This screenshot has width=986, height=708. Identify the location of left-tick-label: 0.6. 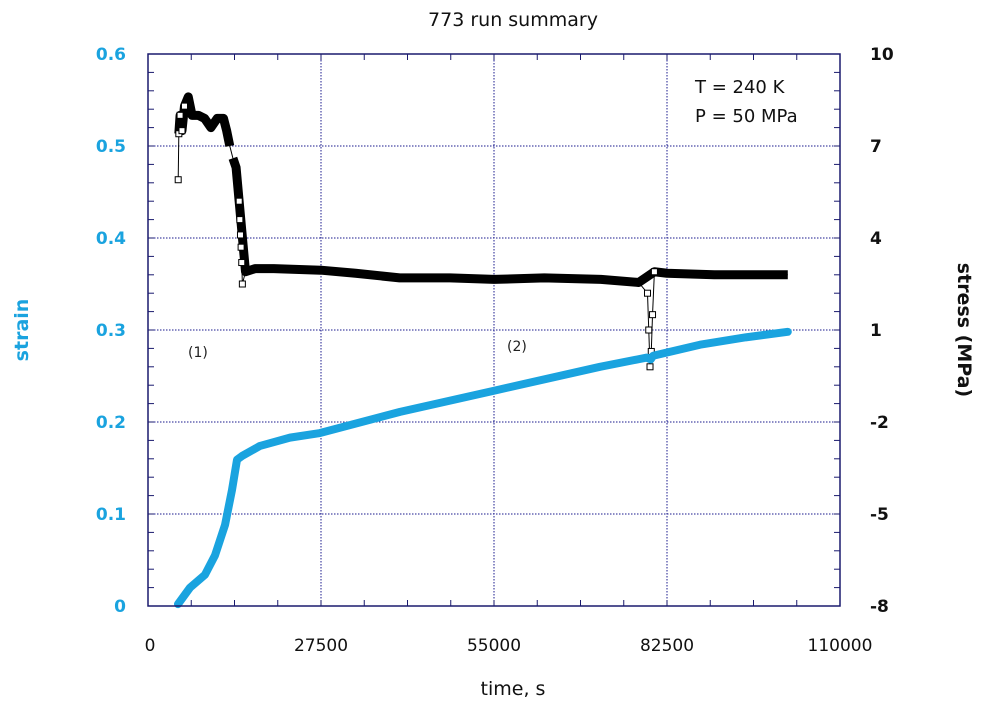
(111, 55).